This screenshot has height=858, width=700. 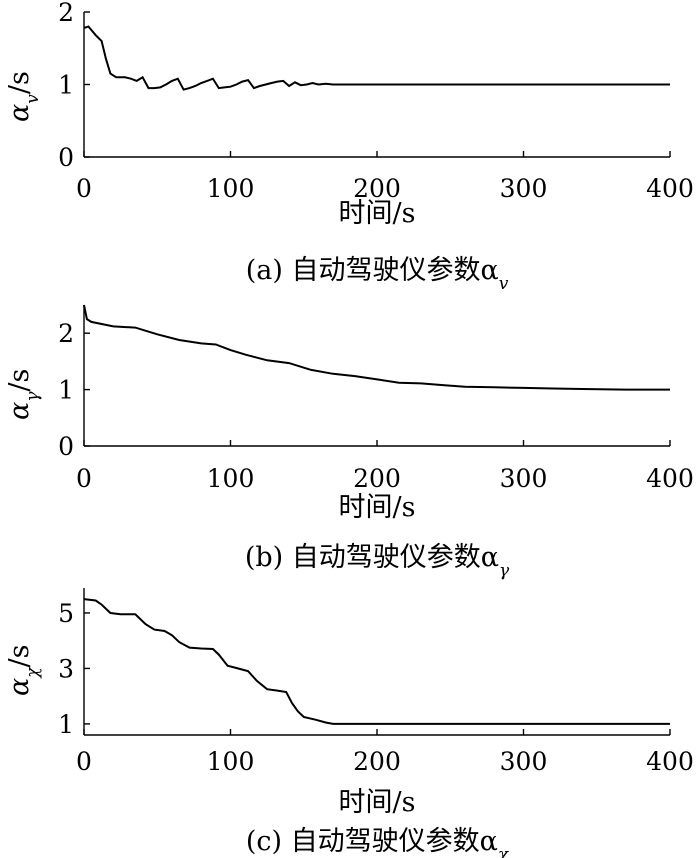 What do you see at coordinates (33, 99) in the screenshot?
I see `panel-a-ylabel-sub: v` at bounding box center [33, 99].